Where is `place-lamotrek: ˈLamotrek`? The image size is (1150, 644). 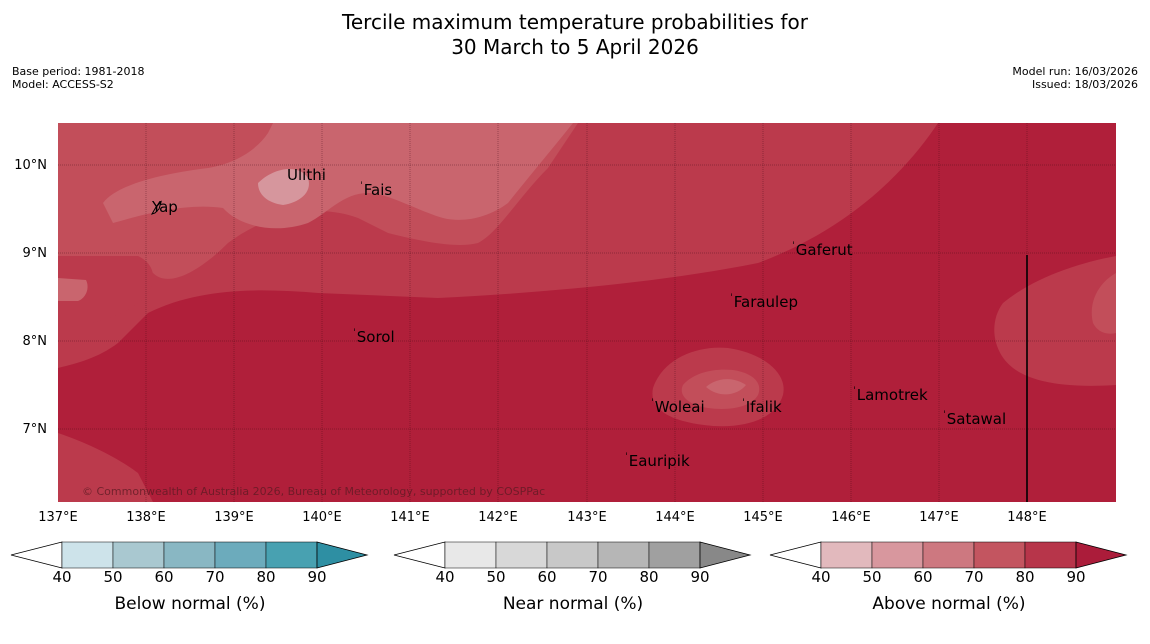
place-lamotrek: ˈLamotrek is located at coordinates (890, 395).